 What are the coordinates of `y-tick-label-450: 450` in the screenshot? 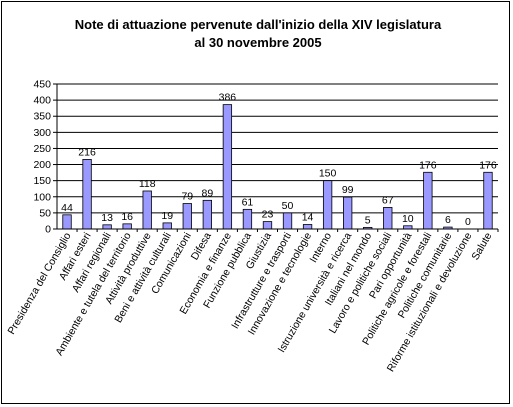 It's located at (42, 85).